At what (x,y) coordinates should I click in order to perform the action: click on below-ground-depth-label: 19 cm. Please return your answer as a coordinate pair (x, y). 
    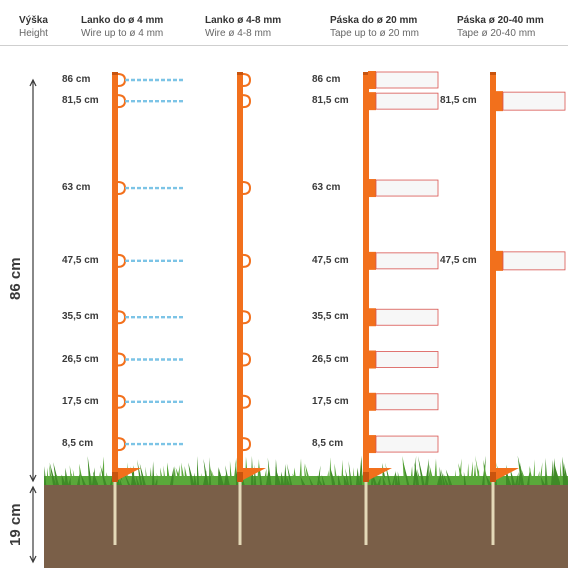
    Looking at the image, I should click on (15, 524).